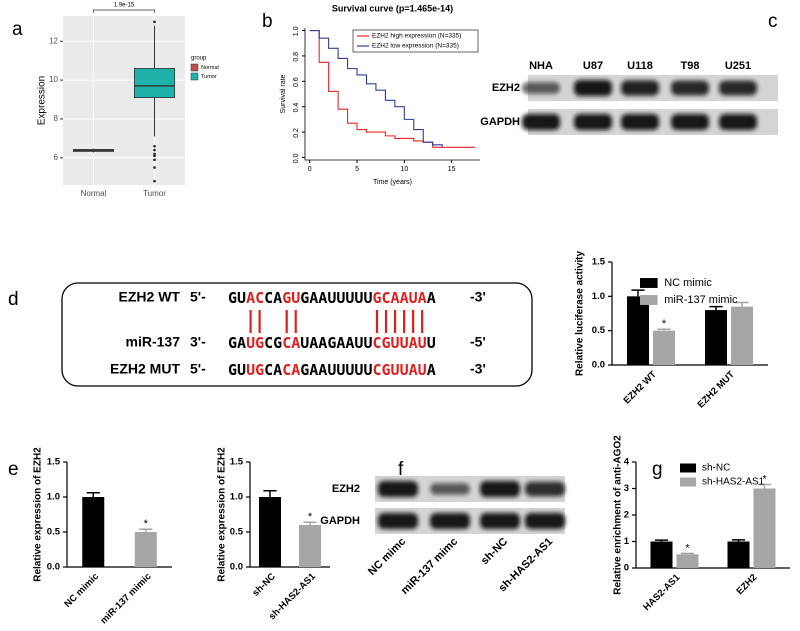 The height and width of the screenshot is (631, 800). I want to click on sequence-segment: UAAGAAUU, so click(336, 343).